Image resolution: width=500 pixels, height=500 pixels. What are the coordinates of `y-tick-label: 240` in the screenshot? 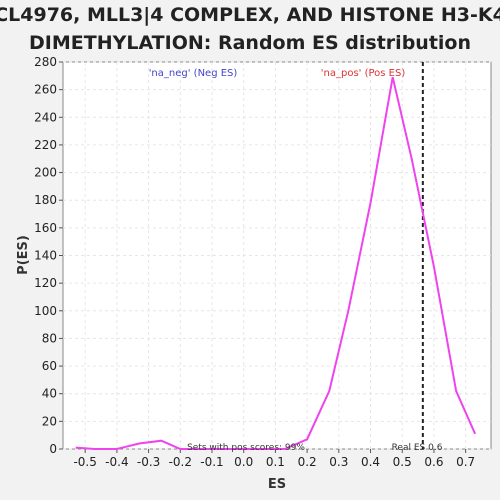 It's located at (45, 117).